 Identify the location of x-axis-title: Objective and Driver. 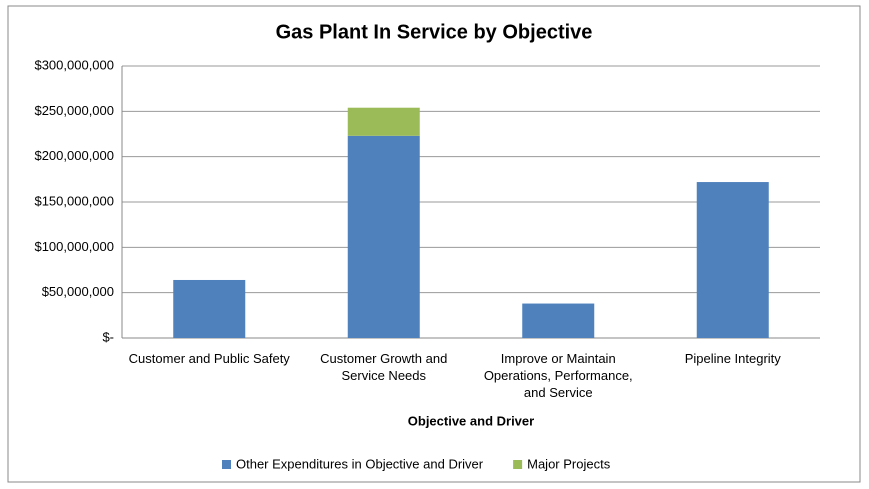
(471, 420).